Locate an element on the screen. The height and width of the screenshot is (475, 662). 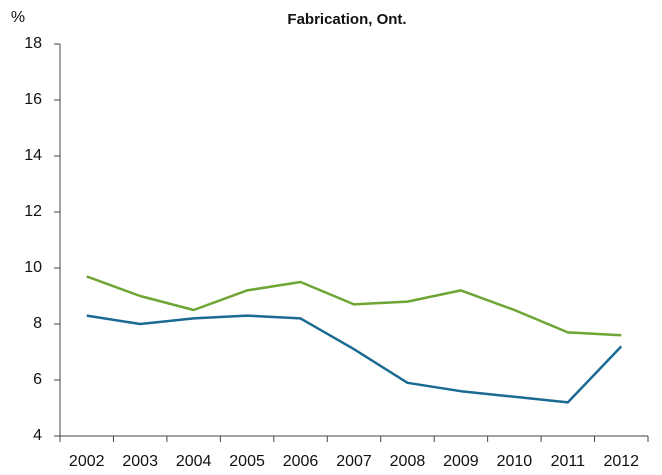
x-tick-label: 2002 is located at coordinates (87, 461).